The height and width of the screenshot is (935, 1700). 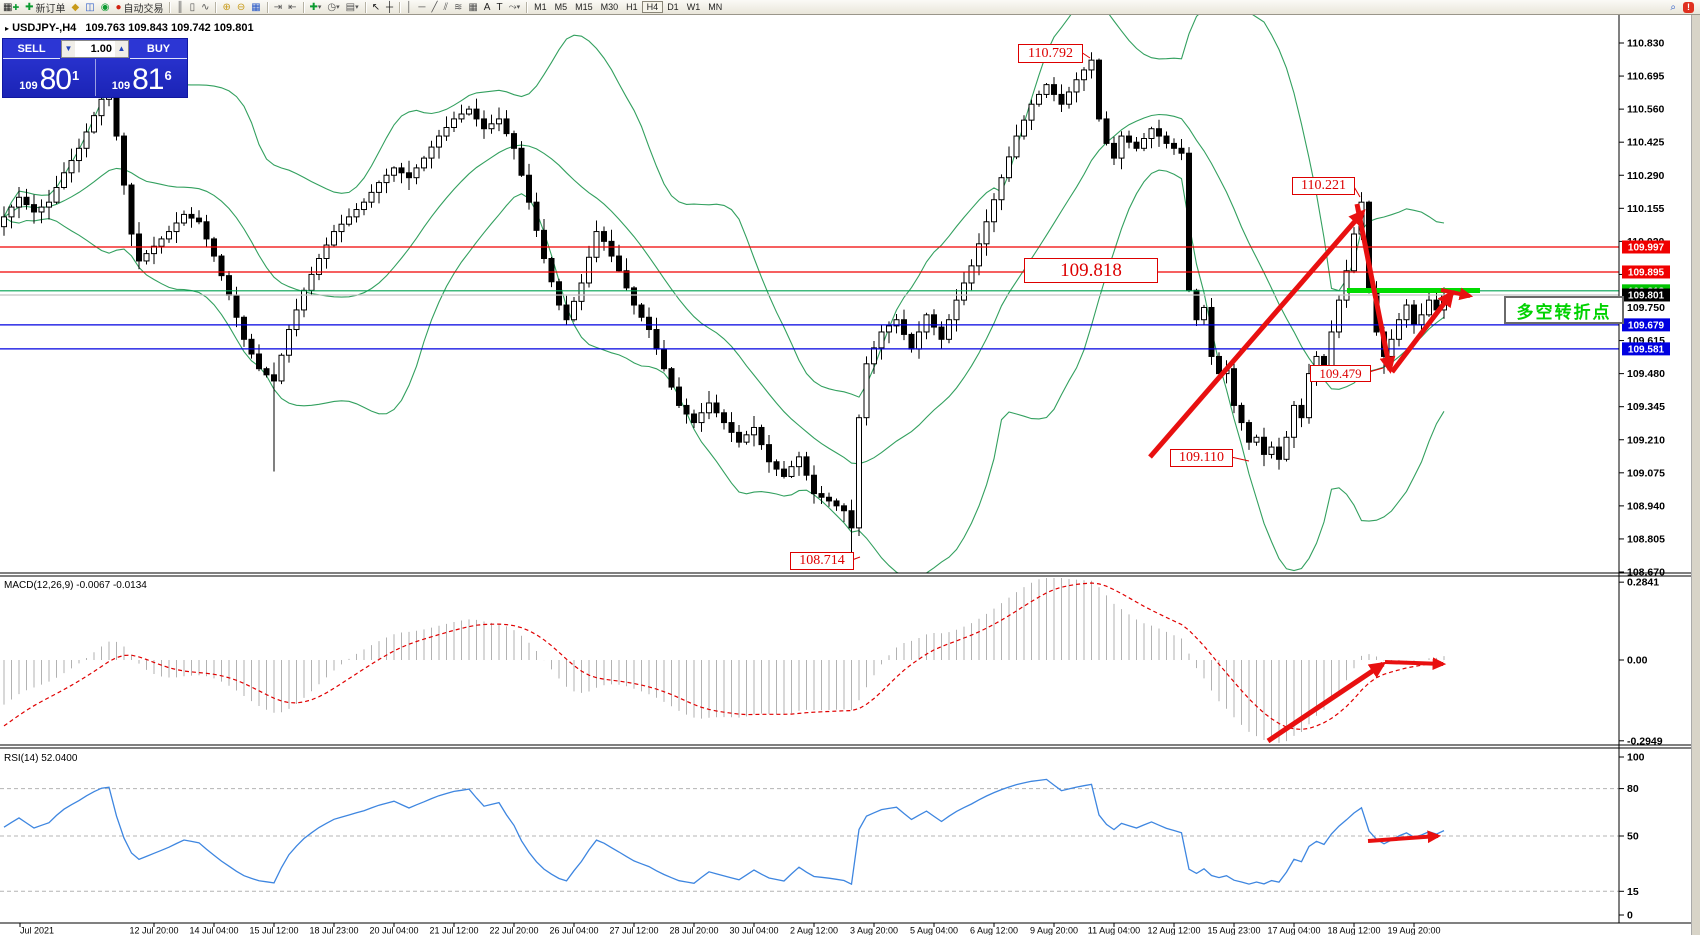 I want to click on notification-badge-icon: !, so click(x=1688, y=7).